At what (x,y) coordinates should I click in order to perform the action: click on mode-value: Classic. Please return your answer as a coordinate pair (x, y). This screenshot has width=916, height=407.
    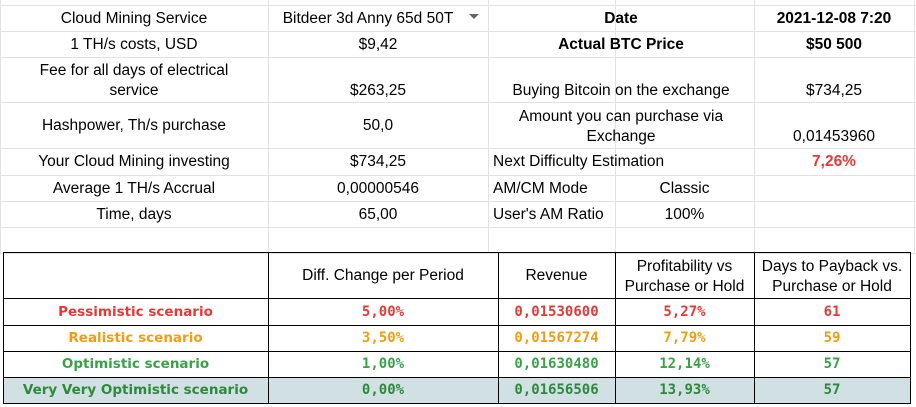
    Looking at the image, I should click on (684, 188).